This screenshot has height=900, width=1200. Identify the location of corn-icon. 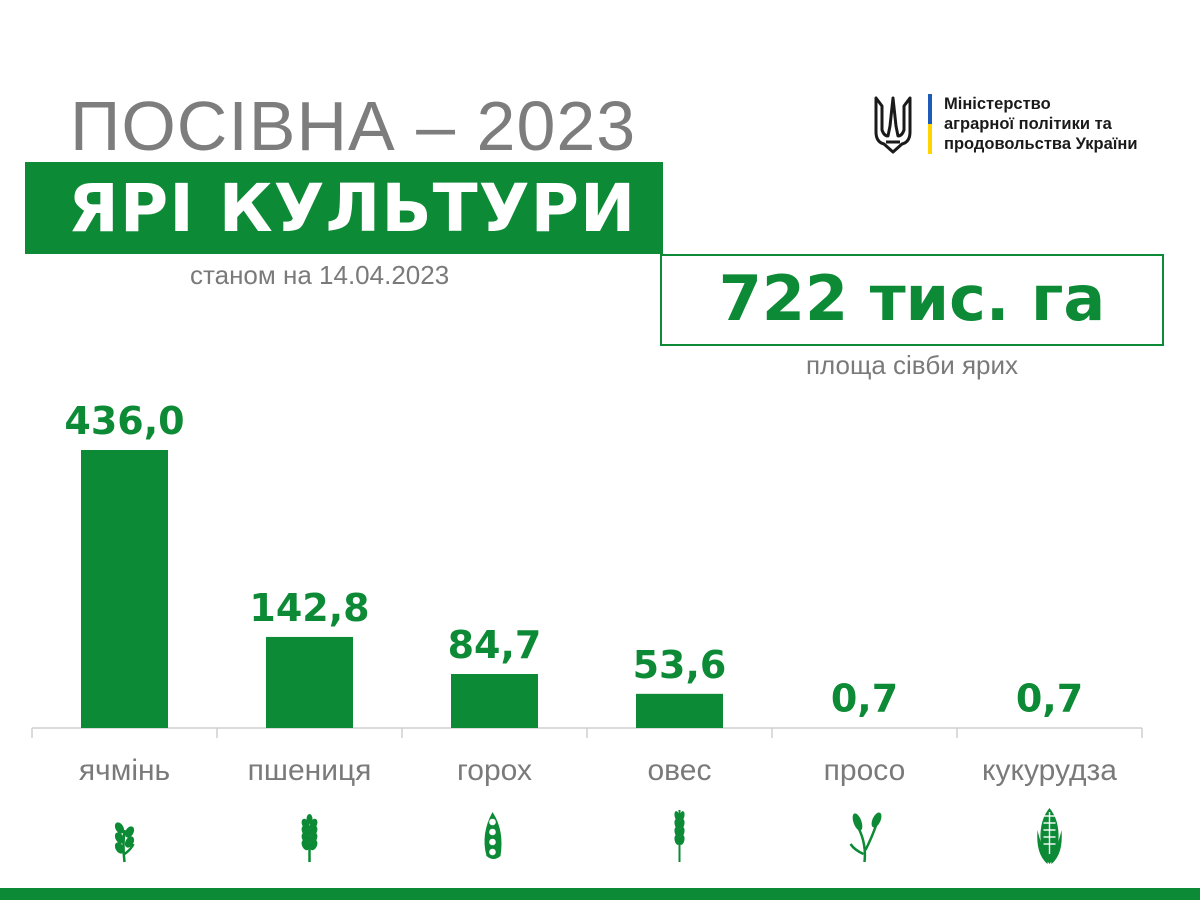
(1049, 836).